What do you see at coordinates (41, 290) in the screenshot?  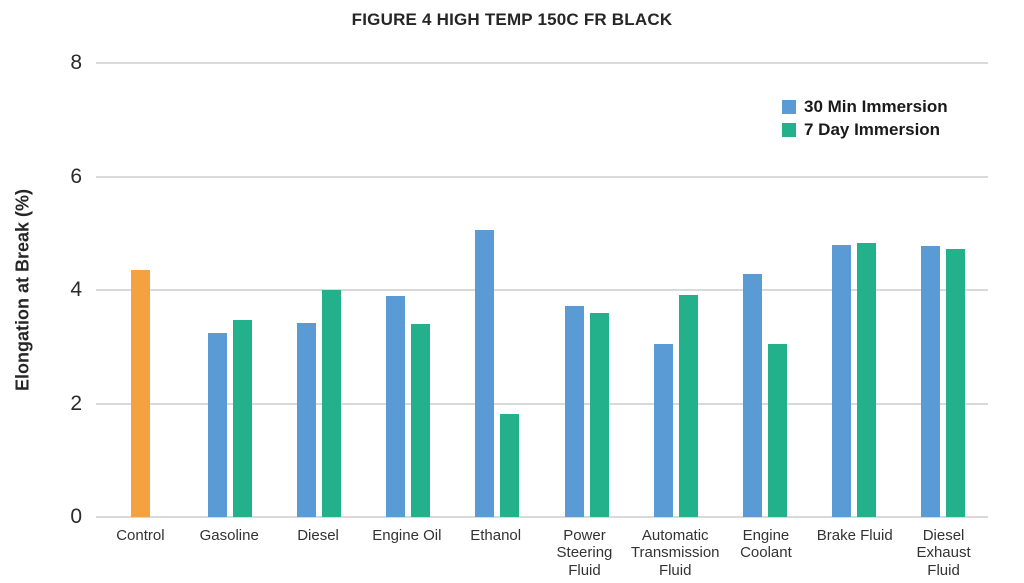 I see `y-axis-ticks: 0 2 4 6 8` at bounding box center [41, 290].